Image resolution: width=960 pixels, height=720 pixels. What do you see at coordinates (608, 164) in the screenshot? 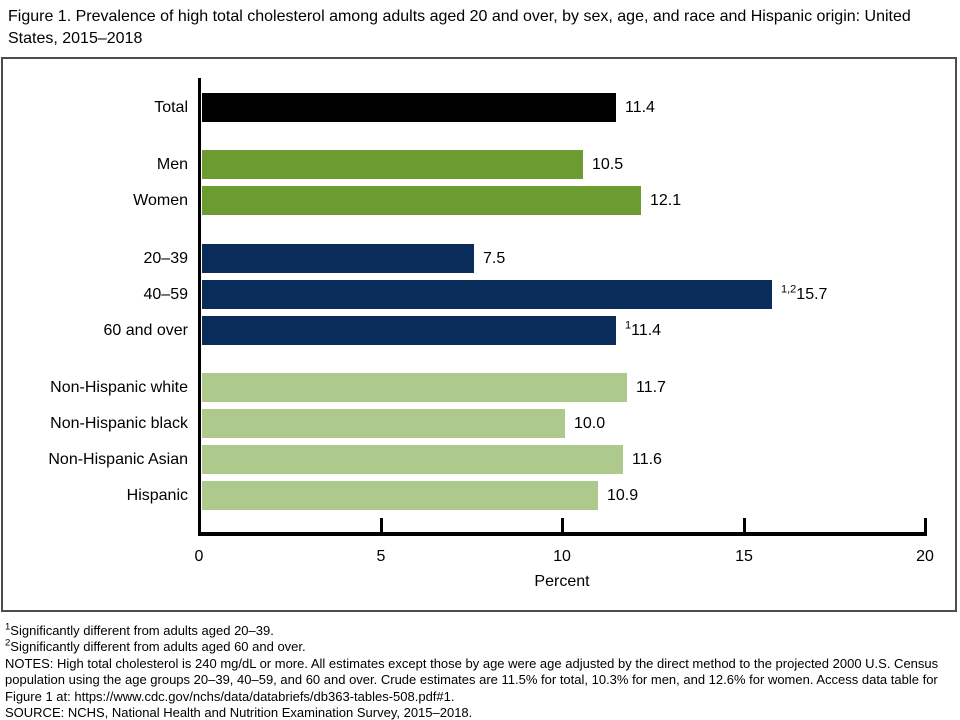
I see `value-label: 10.5` at bounding box center [608, 164].